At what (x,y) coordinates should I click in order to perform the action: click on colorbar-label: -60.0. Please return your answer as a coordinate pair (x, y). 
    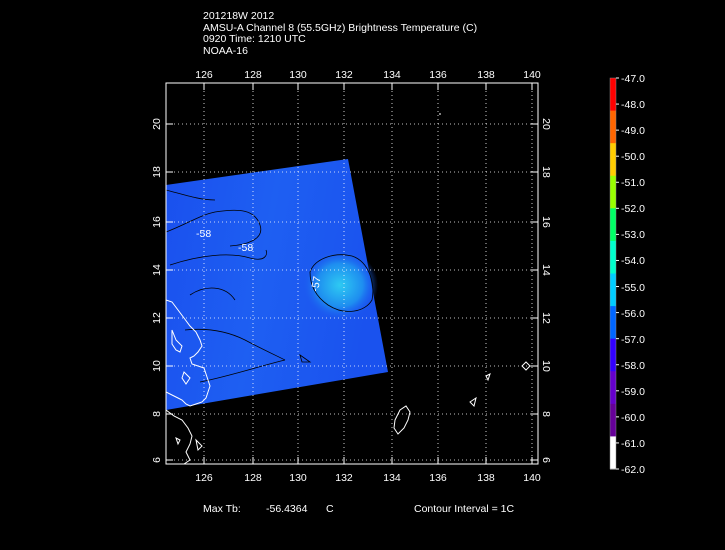
    Looking at the image, I should click on (633, 418).